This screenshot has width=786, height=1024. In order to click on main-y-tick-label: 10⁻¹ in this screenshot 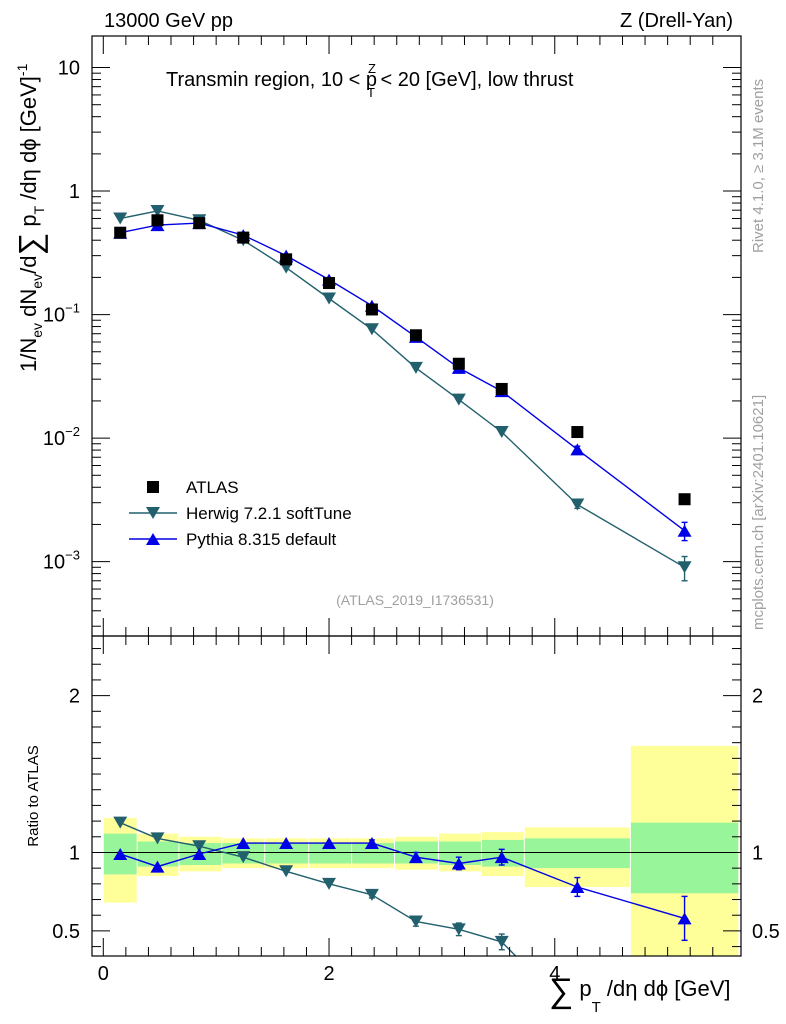, I will do `click(61, 314)`.